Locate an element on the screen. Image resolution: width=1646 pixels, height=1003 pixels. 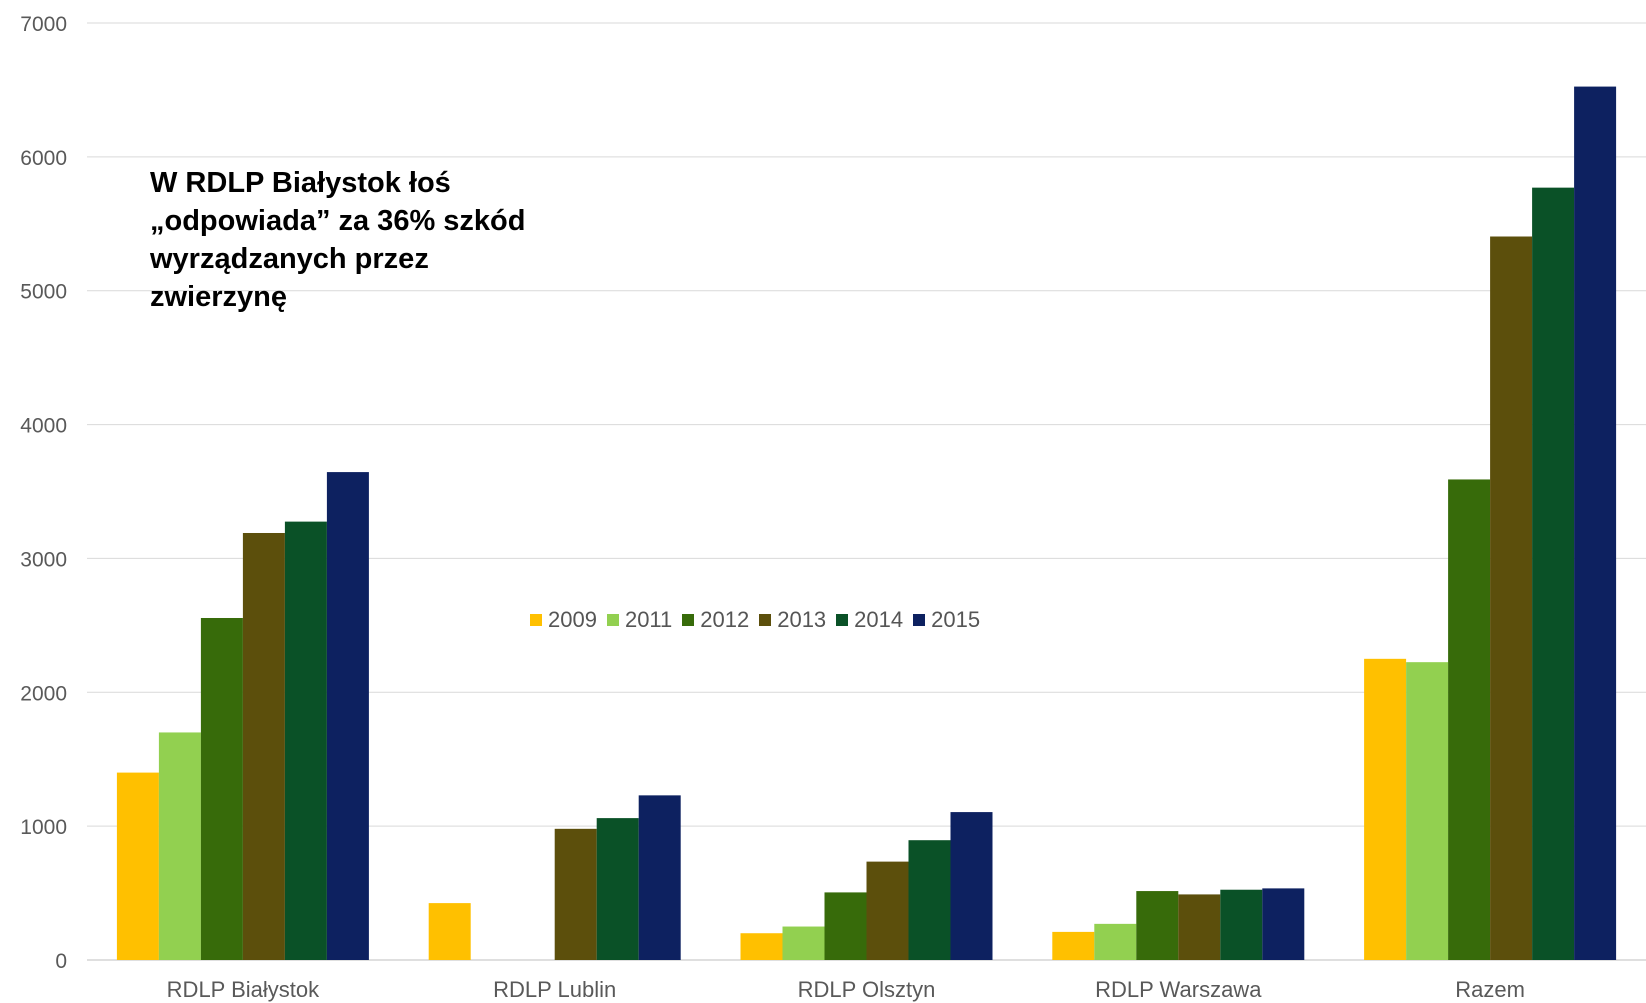
chart-legend: 2009 2011 2012 2013 2014 2015 is located at coordinates (755, 620).